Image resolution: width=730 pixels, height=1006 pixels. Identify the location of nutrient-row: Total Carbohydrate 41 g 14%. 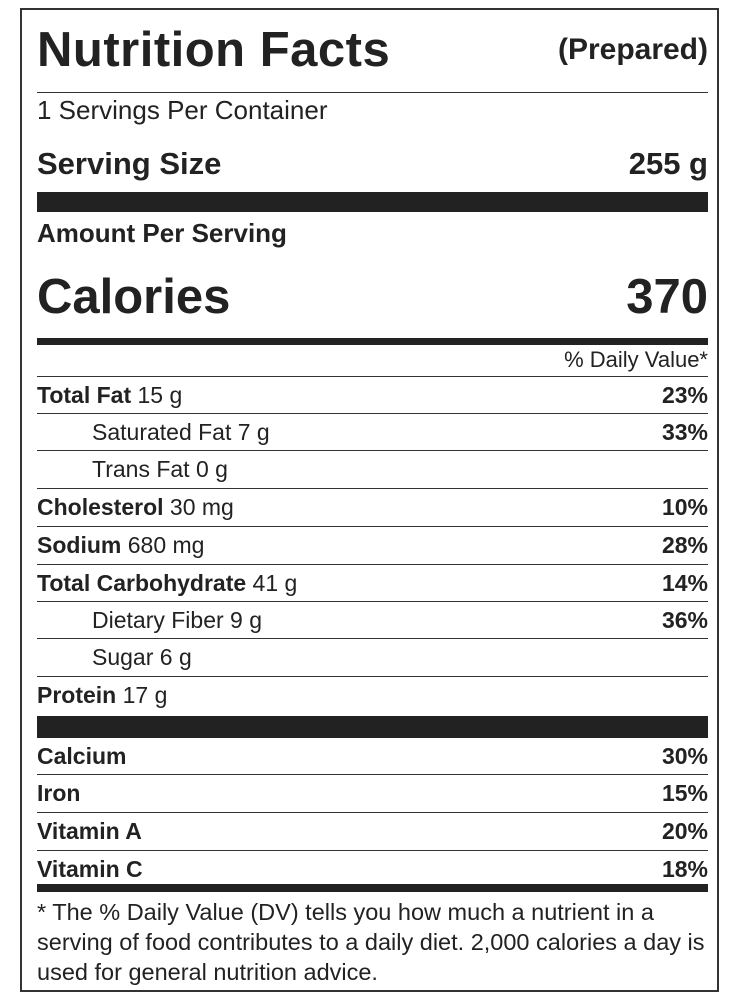
(372, 582).